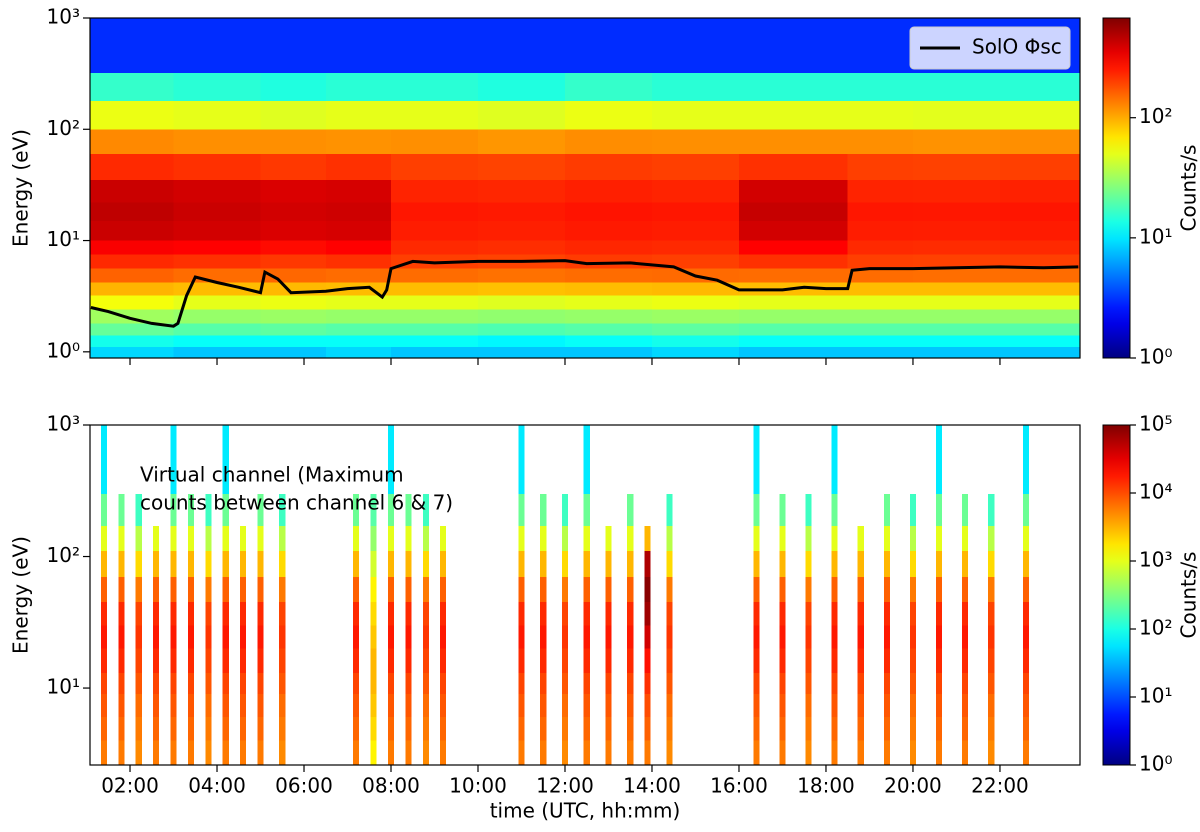 This screenshot has height=832, width=1200. I want to click on potential-line, so click(584, 293).